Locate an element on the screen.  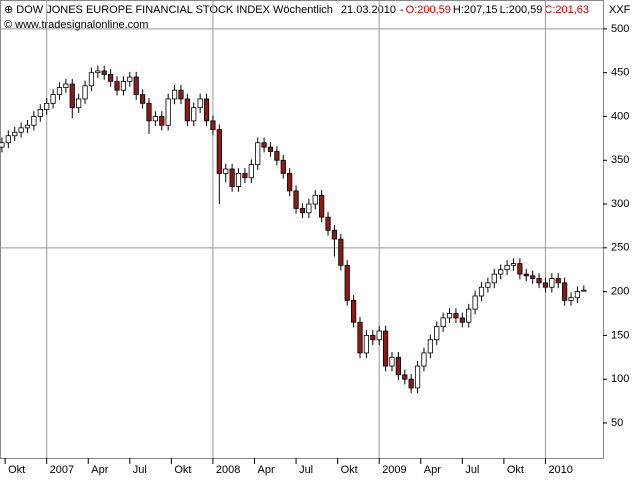
y-tick-label: 350 is located at coordinates (620, 160).